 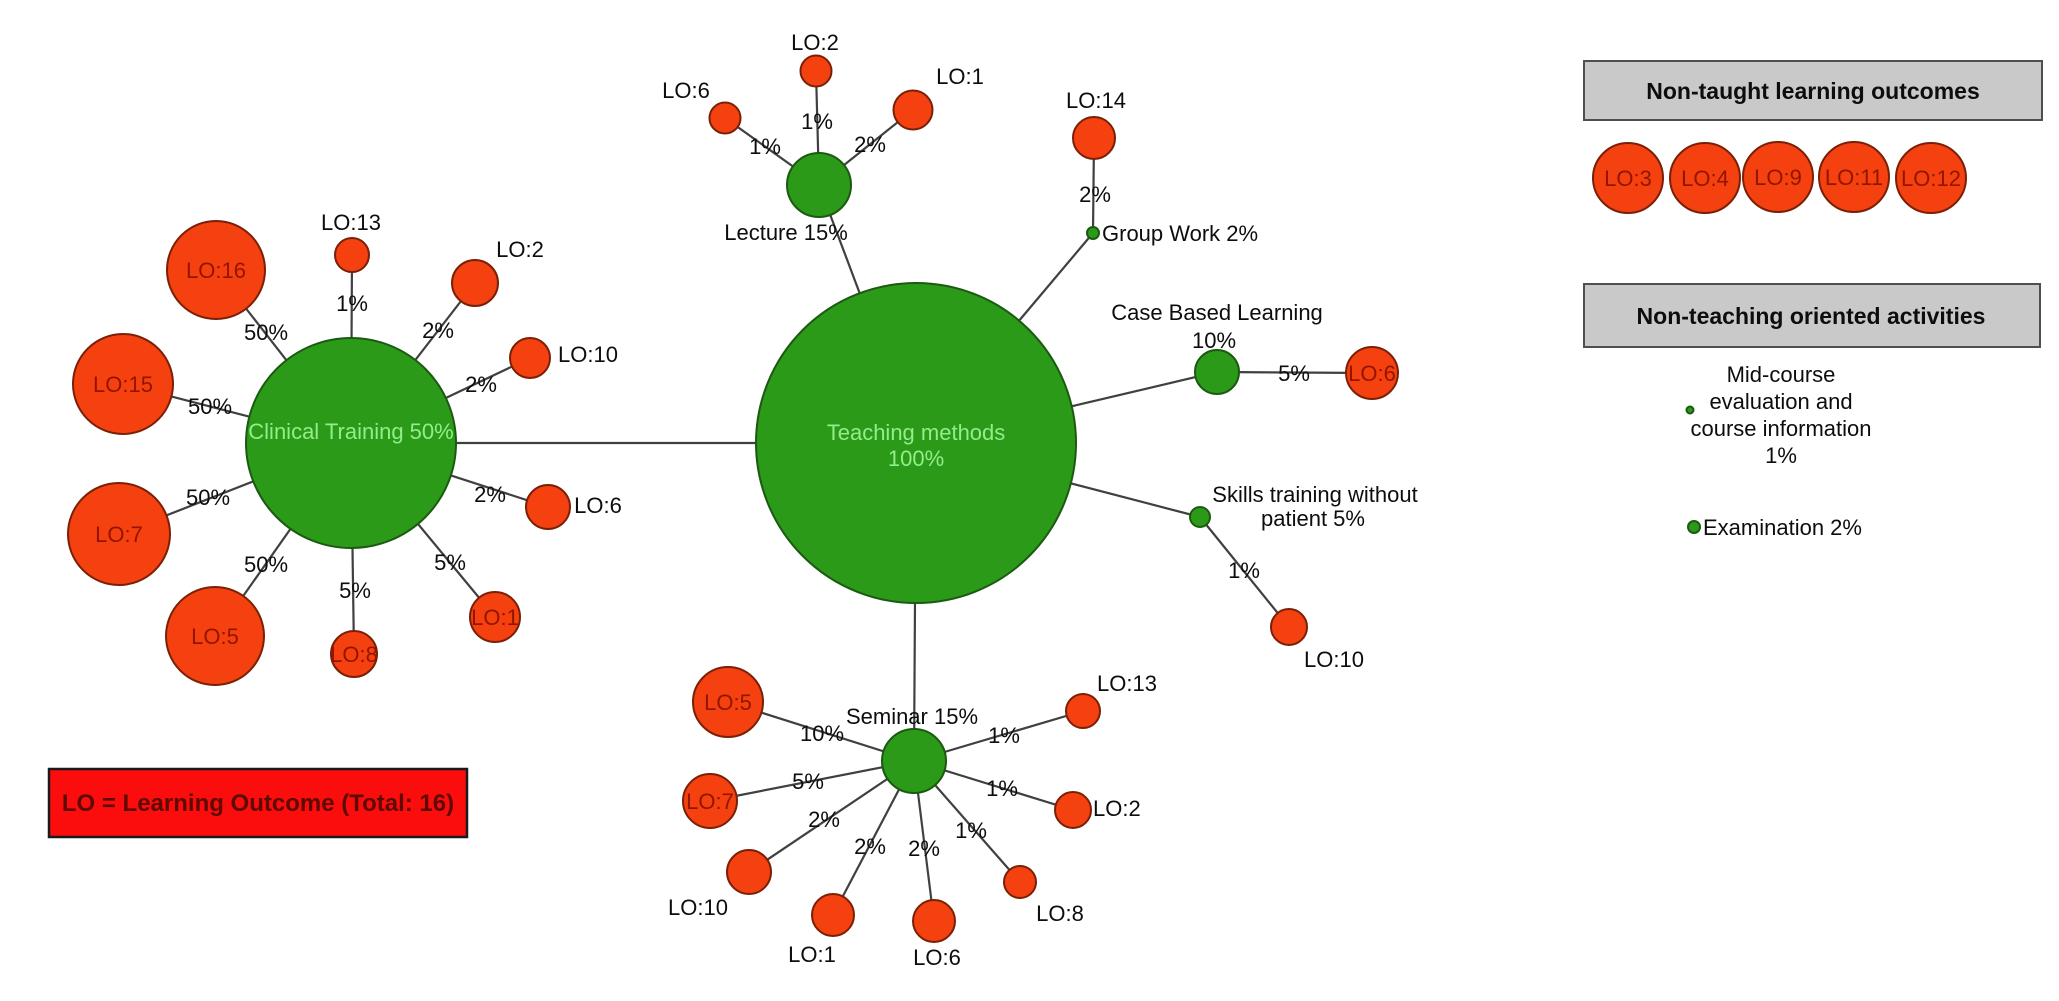 What do you see at coordinates (1931, 178) in the screenshot?
I see `svg-text: LO:12` at bounding box center [1931, 178].